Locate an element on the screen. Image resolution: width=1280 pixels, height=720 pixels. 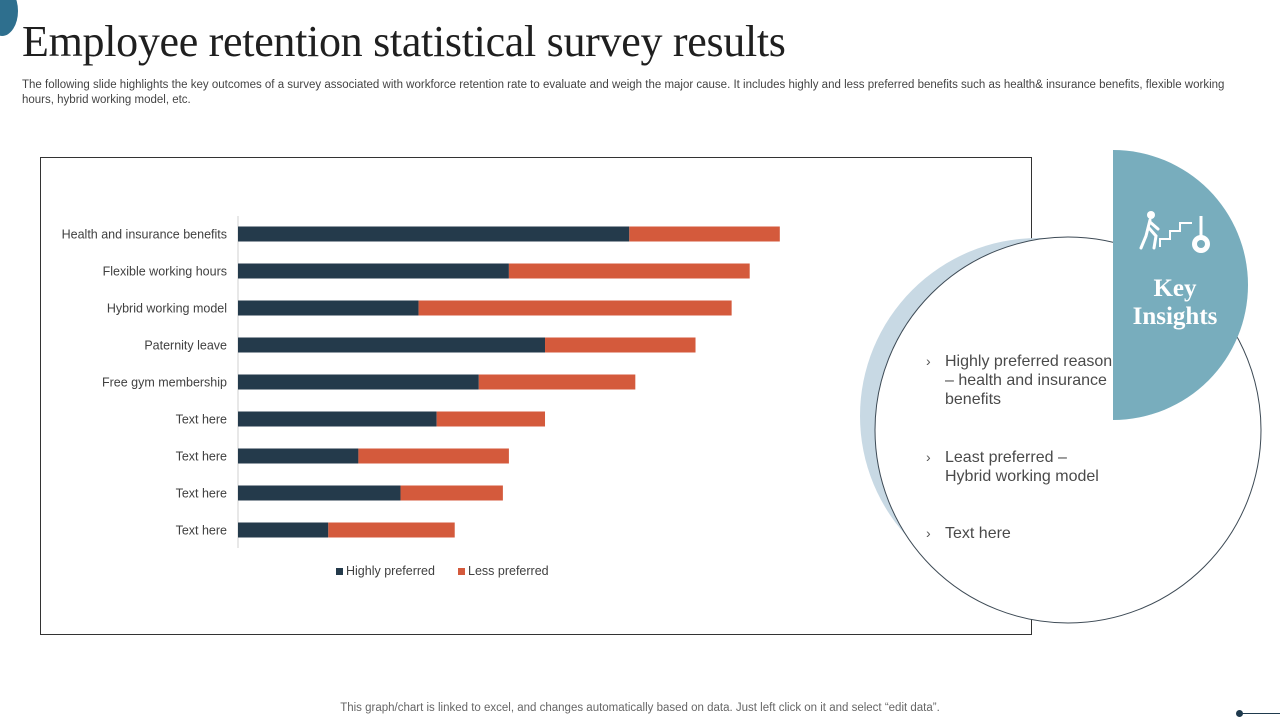
category-label: Health and insurance benefits is located at coordinates (144, 235).